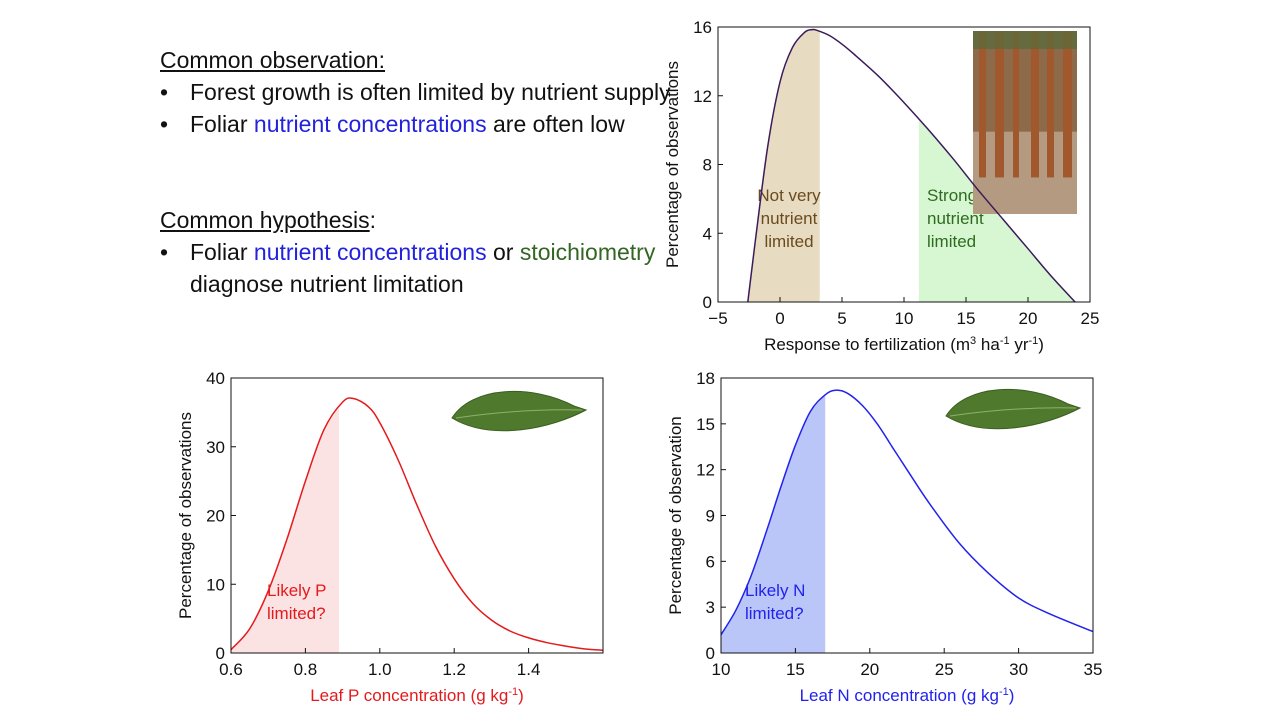 The image size is (1280, 720). Describe the element at coordinates (215, 516) in the screenshot. I see `y-tick-label: 20` at that location.